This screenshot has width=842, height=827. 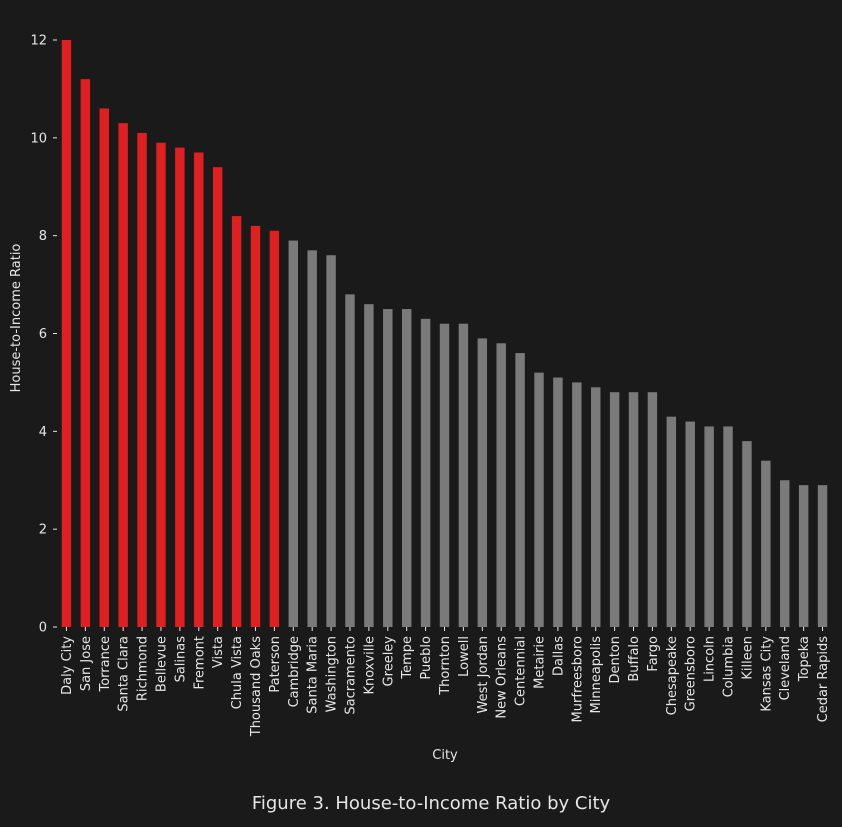 What do you see at coordinates (38, 41) in the screenshot?
I see `y-tick-label: 12` at bounding box center [38, 41].